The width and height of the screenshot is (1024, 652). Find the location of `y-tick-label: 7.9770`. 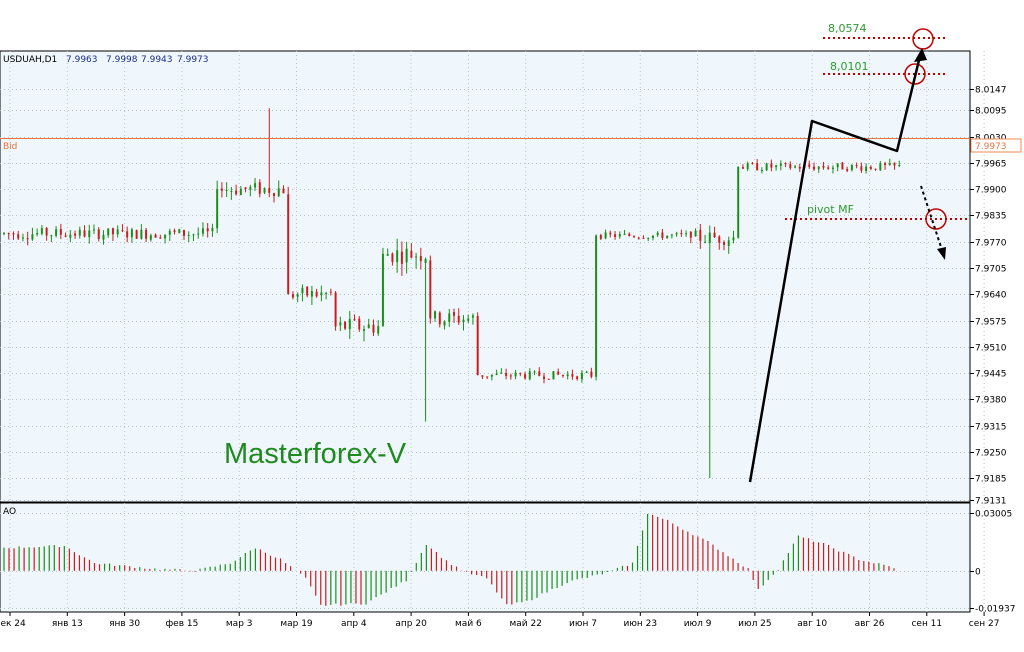

y-tick-label: 7.9770 is located at coordinates (991, 244).